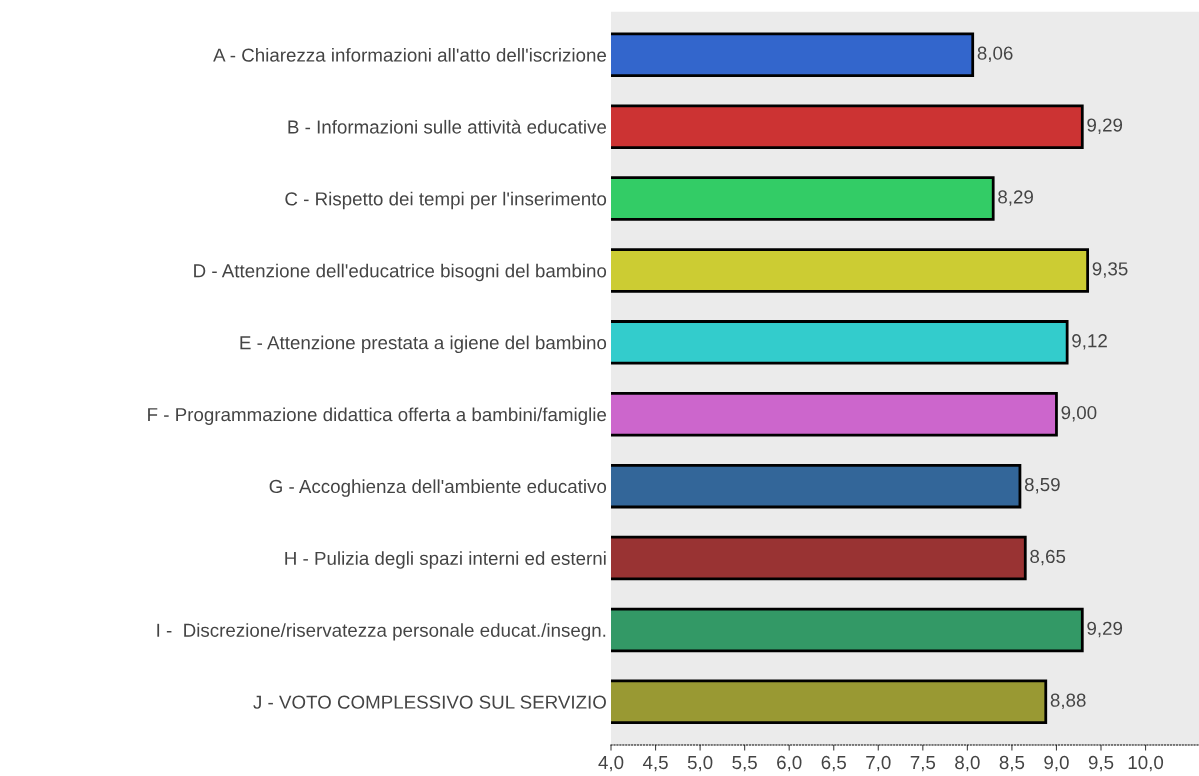 This screenshot has width=1199, height=776. What do you see at coordinates (447, 126) in the screenshot?
I see `y-tick-label: B - Informazioni sulle attività educative` at bounding box center [447, 126].